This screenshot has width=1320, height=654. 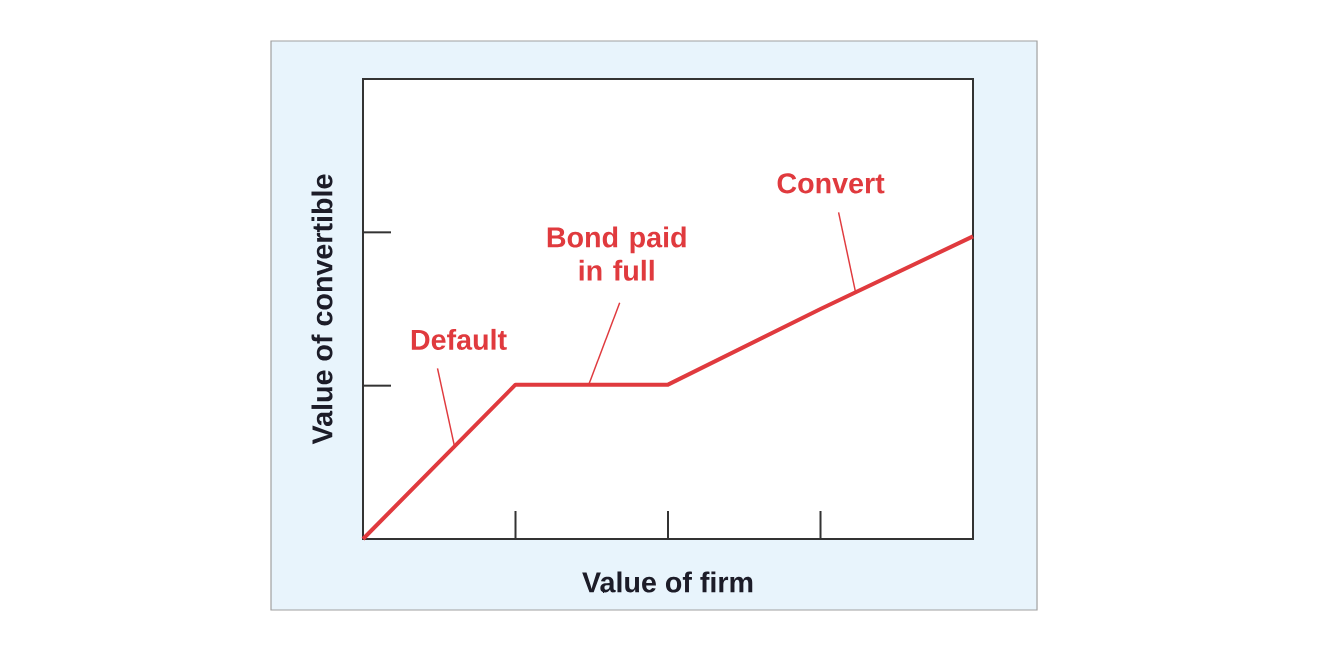 What do you see at coordinates (831, 183) in the screenshot?
I see `text: Convert` at bounding box center [831, 183].